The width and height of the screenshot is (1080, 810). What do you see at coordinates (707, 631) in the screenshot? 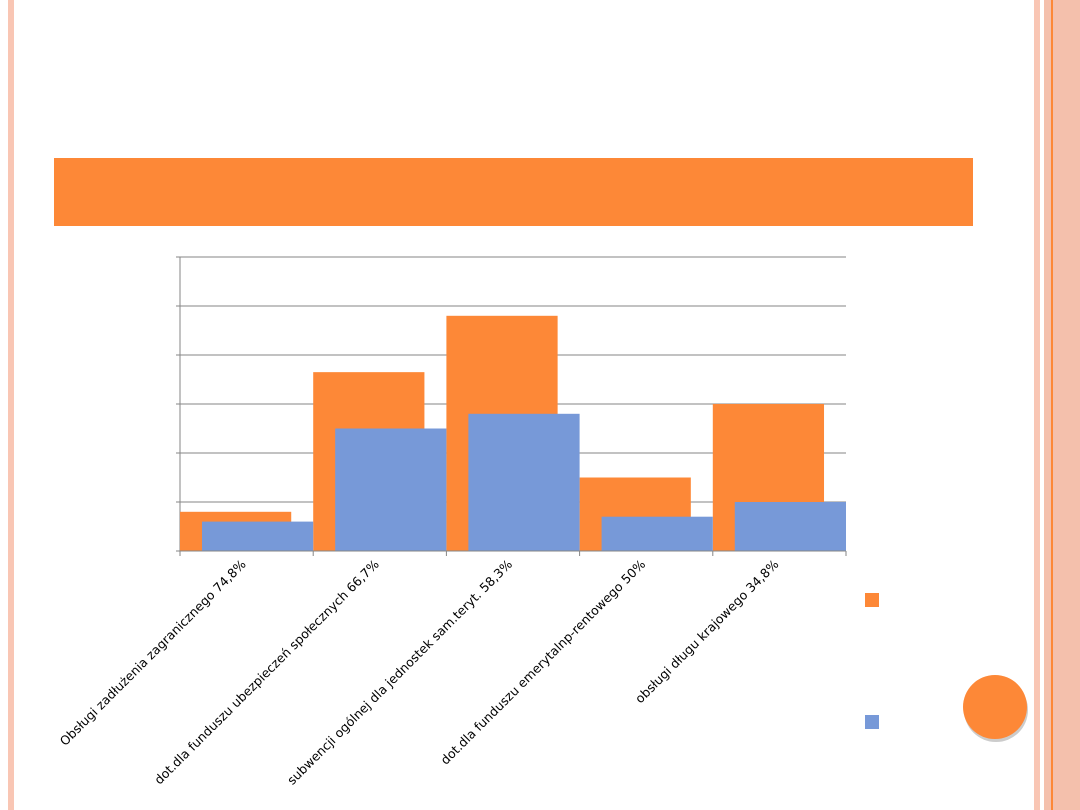
I see `x-tick-label: obsługi długu krajowego 34,8%` at bounding box center [707, 631].